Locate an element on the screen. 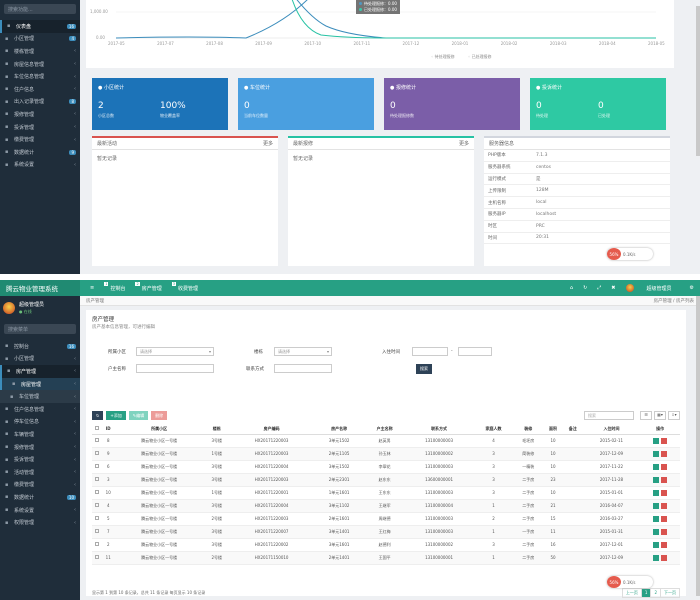  date-start-input is located at coordinates (430, 351).